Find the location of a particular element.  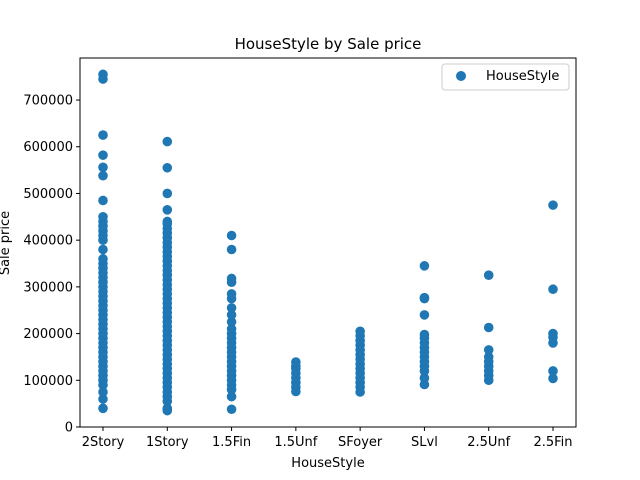

legend-box is located at coordinates (505, 77).